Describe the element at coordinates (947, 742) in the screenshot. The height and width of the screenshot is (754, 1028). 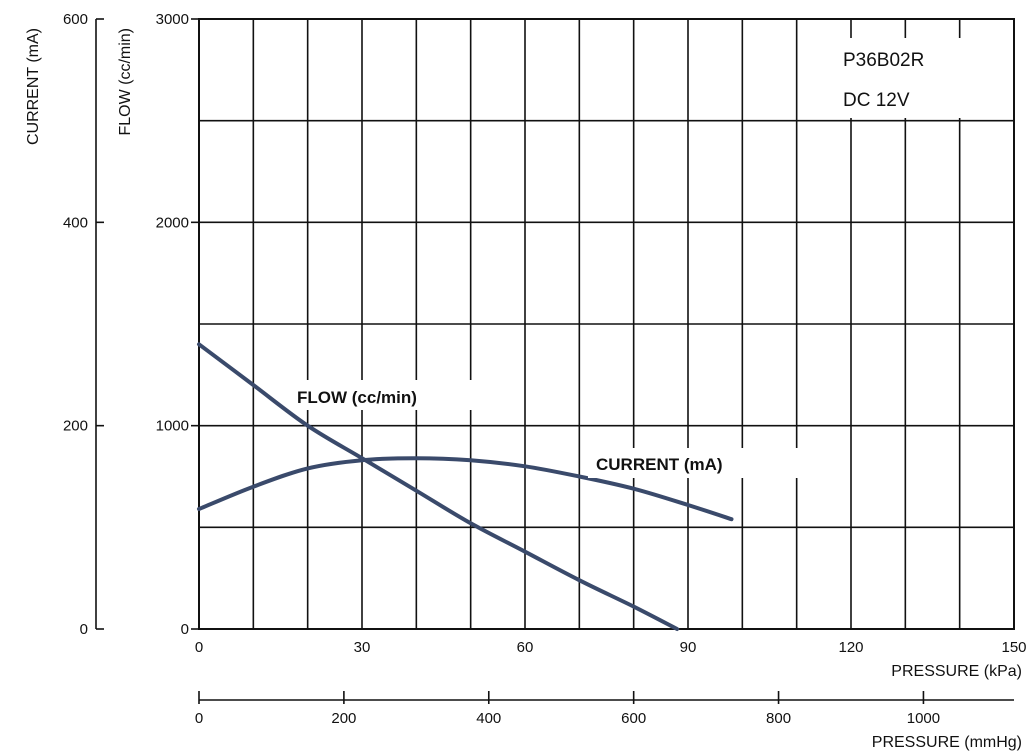
I see `pressure-mmhg-title: PRESSURE (mmHg)` at that location.